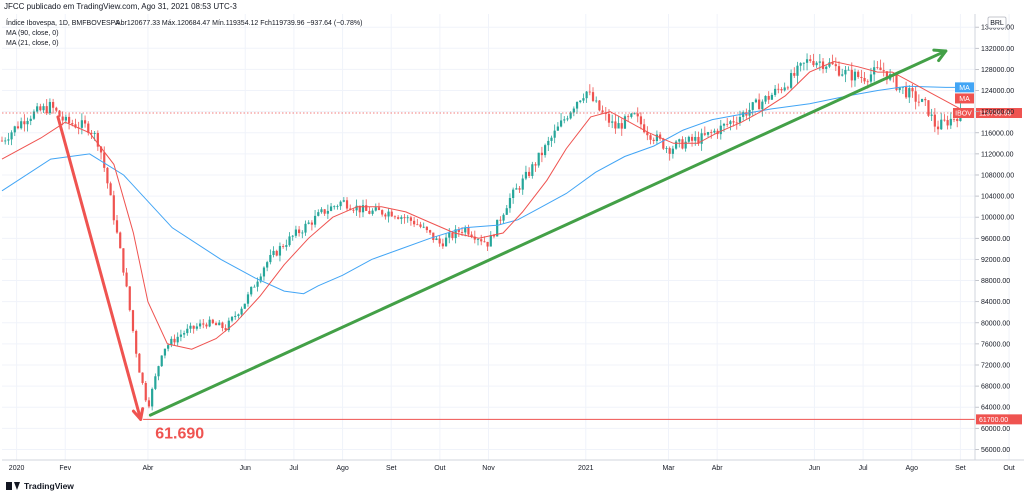 The image size is (1024, 495). Describe the element at coordinates (997, 197) in the screenshot. I see `y-tick-label: 104000.00` at that location.